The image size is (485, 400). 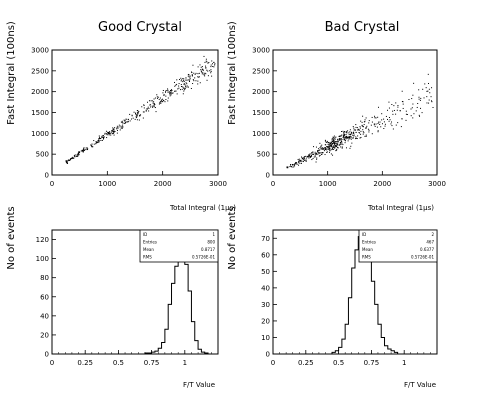 What do you see at coordinates (185, 363) in the screenshot?
I see `x-tick-label: 1` at bounding box center [185, 363].